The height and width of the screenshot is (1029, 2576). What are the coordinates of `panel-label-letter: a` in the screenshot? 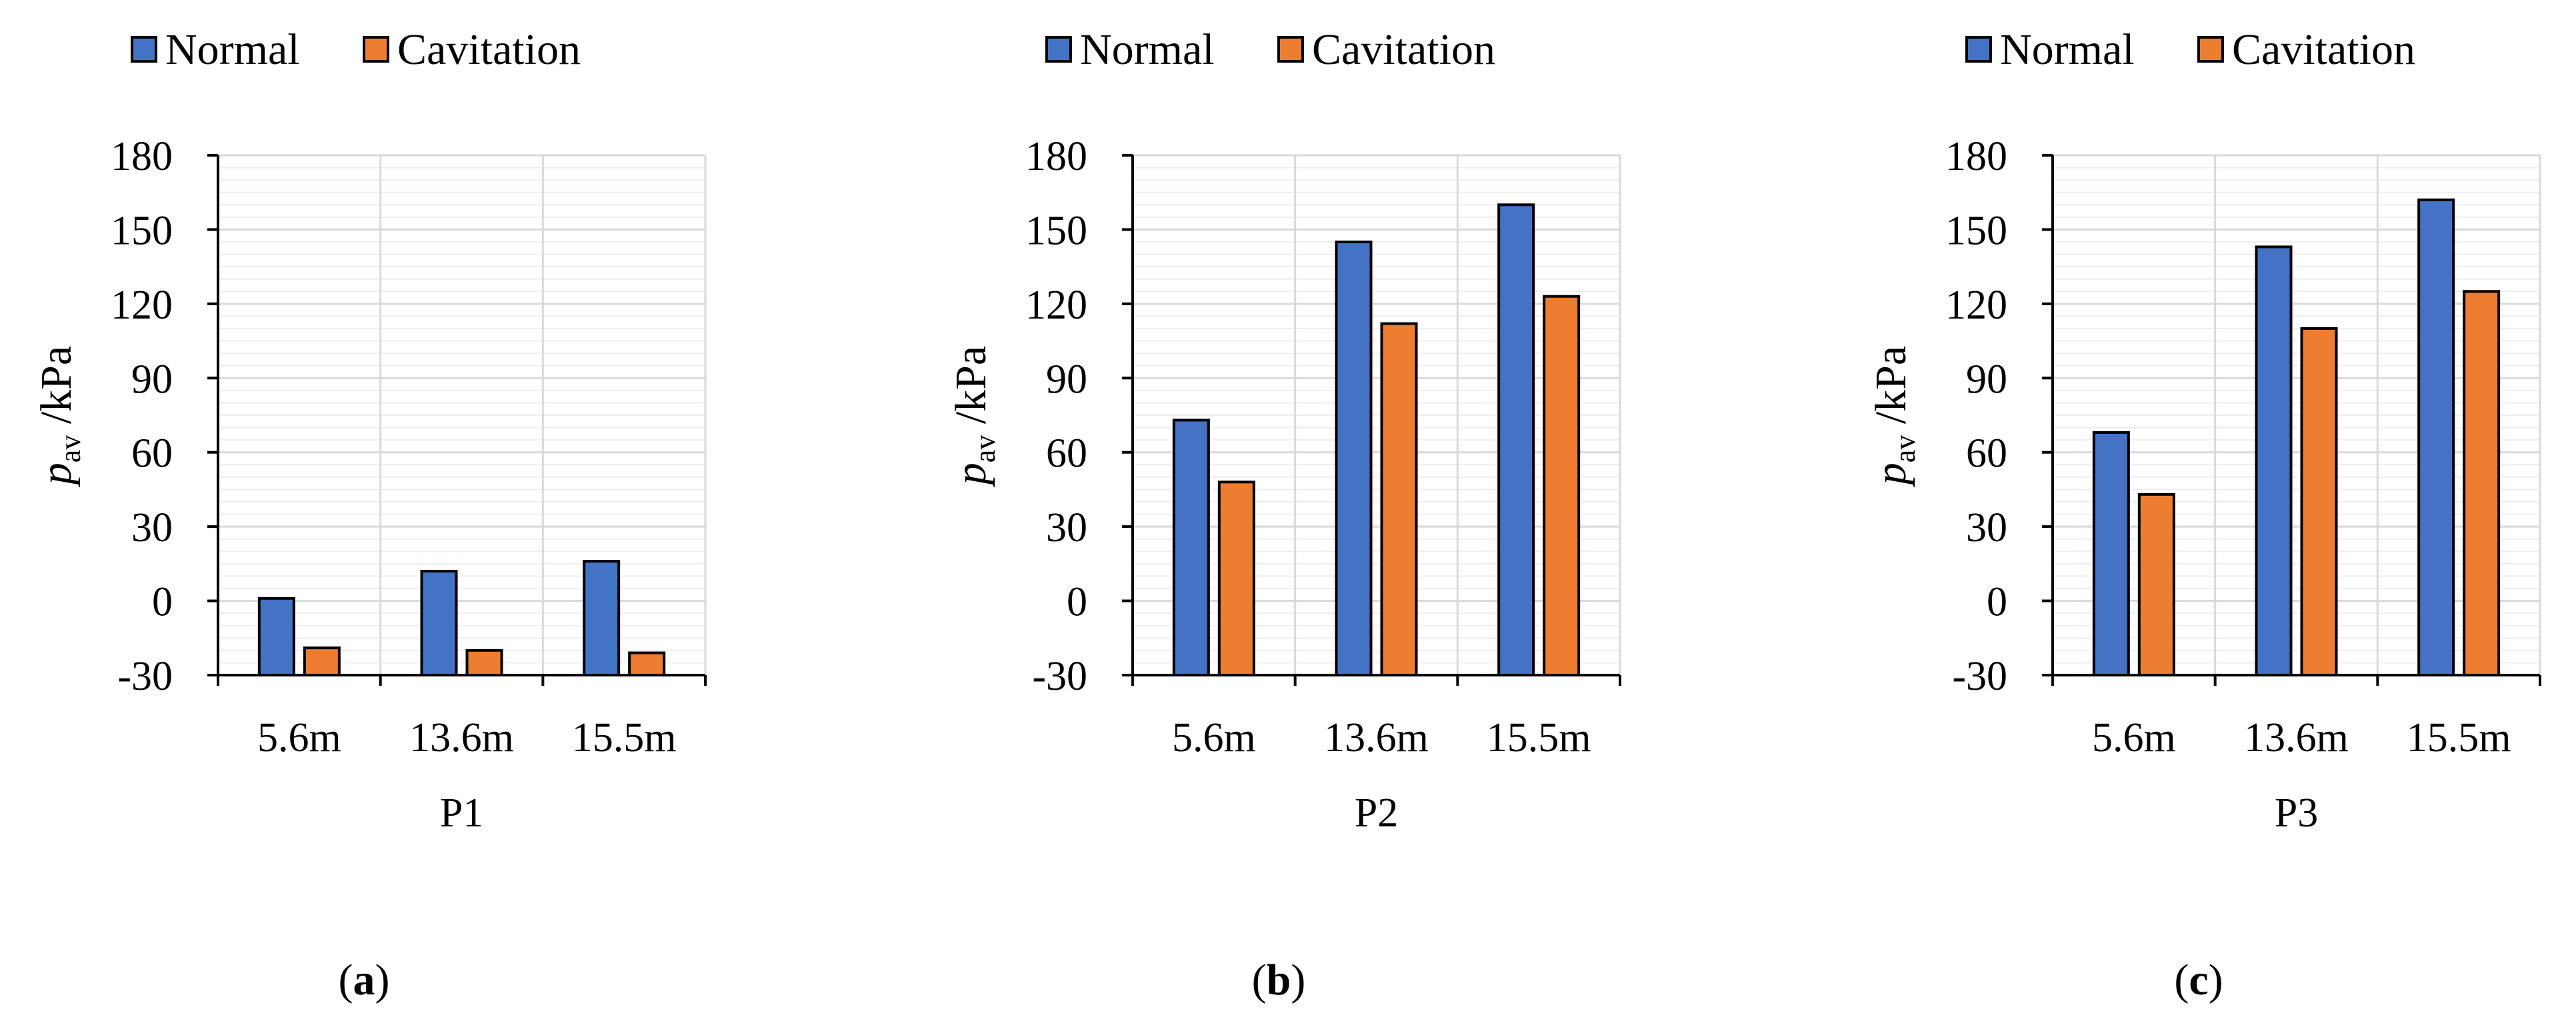 It's located at (364, 980).